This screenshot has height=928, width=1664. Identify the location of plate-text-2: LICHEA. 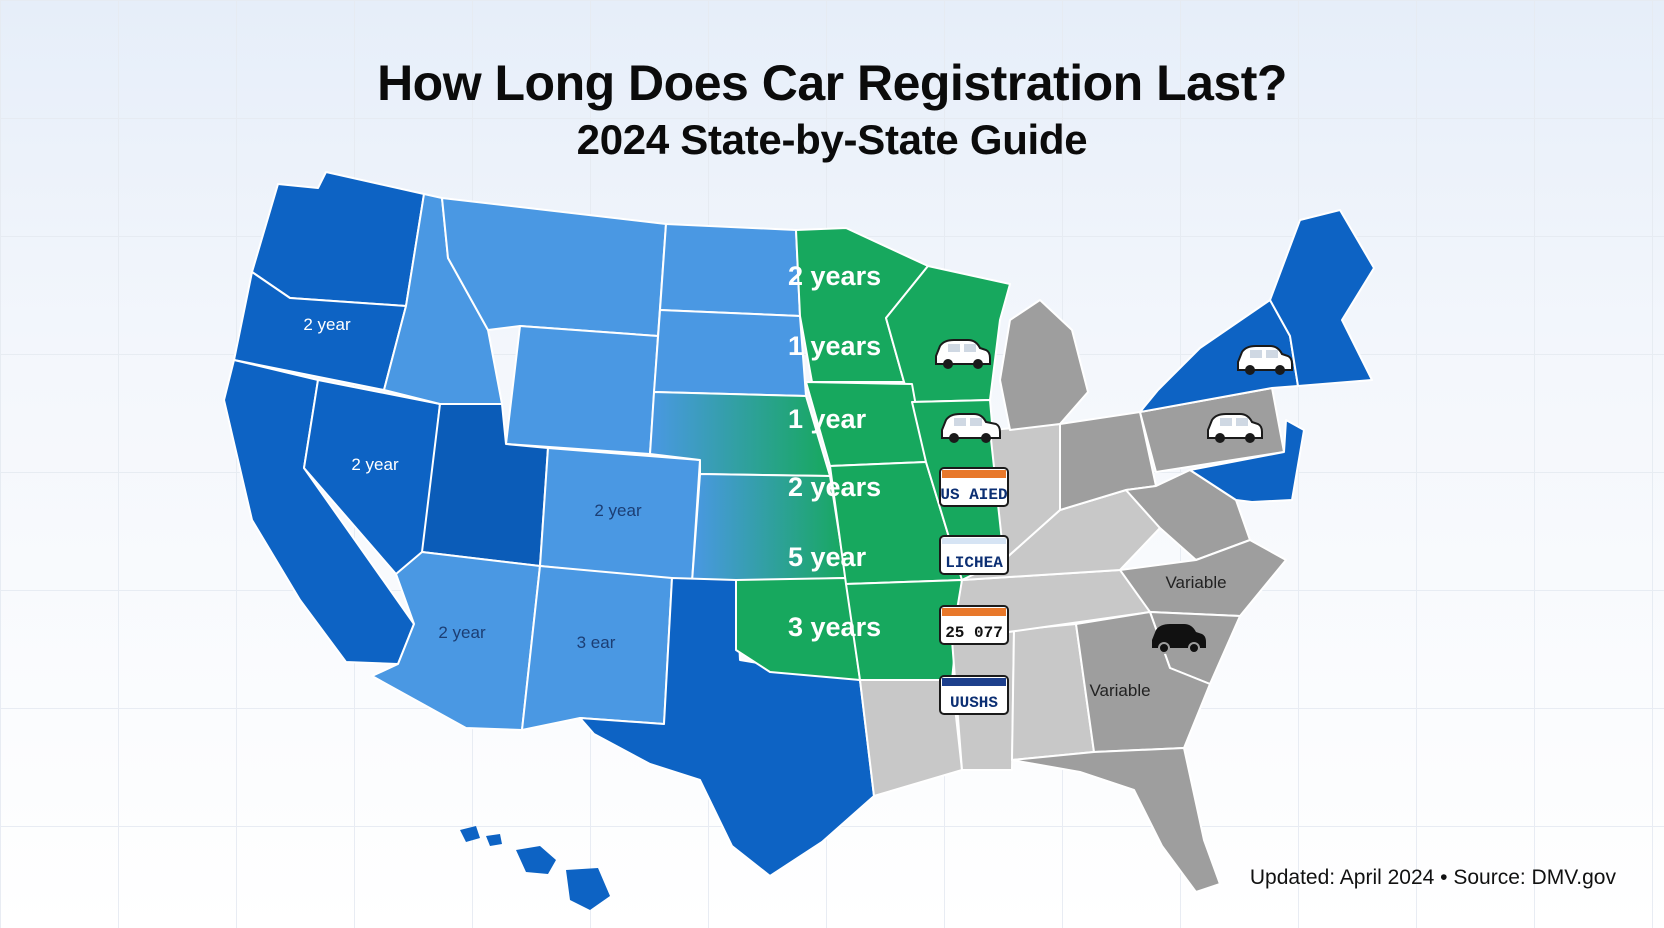
(974, 563).